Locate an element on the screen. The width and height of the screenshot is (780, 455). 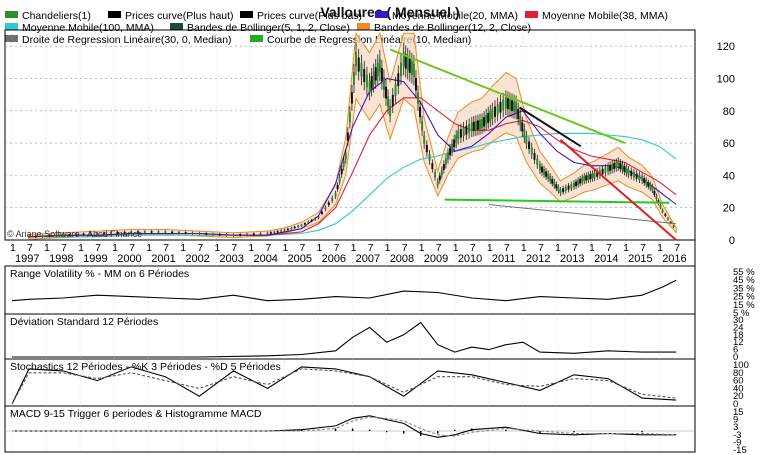
x-year-label: 2004 is located at coordinates (265, 259).